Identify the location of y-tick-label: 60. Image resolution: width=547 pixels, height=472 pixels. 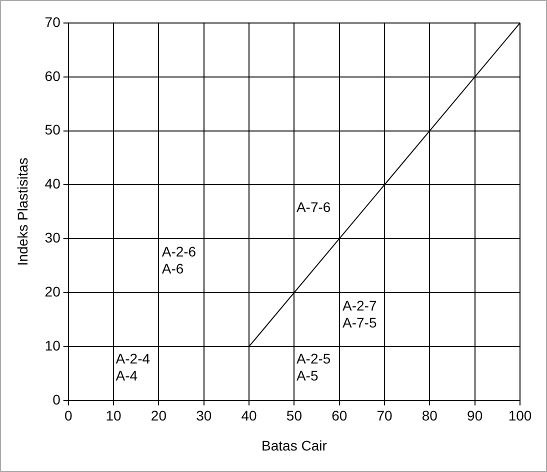
(52, 76).